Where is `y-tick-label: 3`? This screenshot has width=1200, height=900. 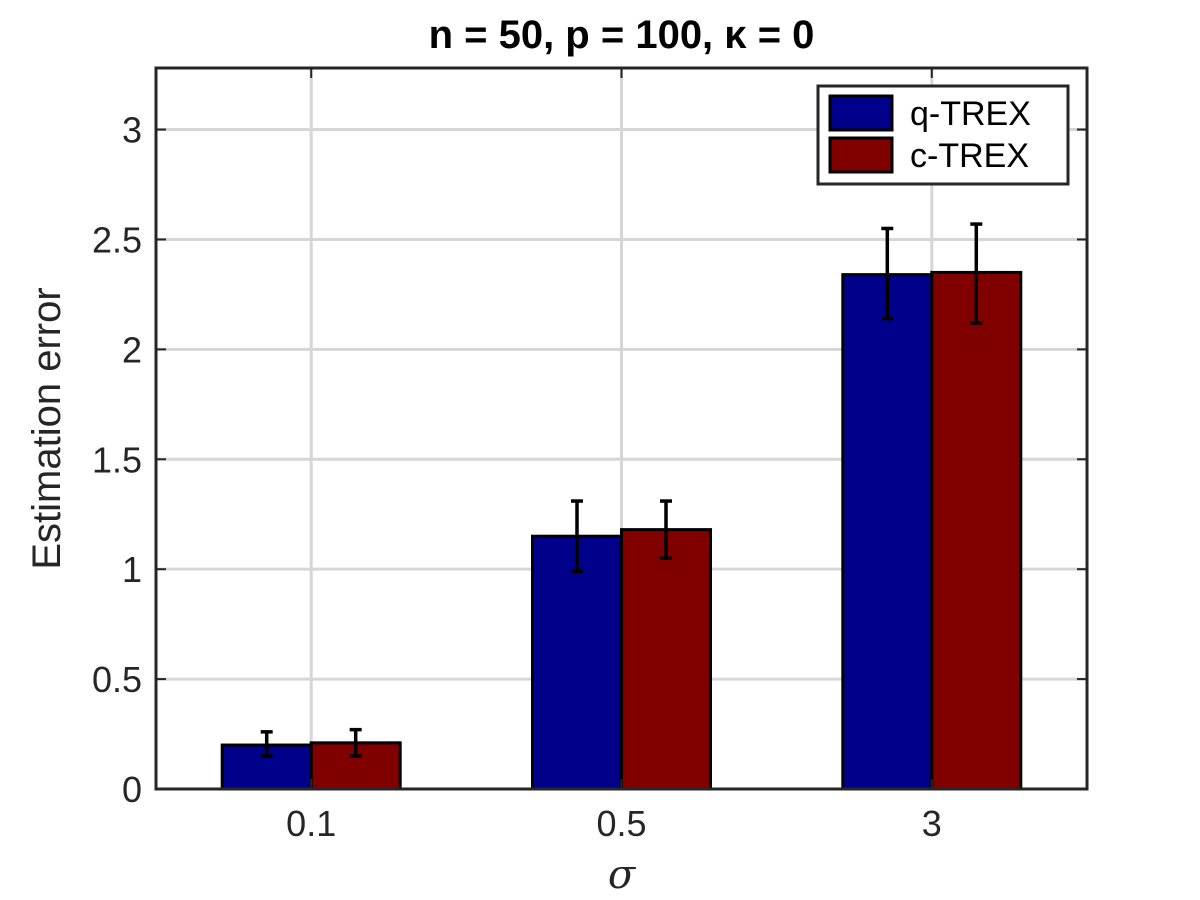 y-tick-label: 3 is located at coordinates (132, 130).